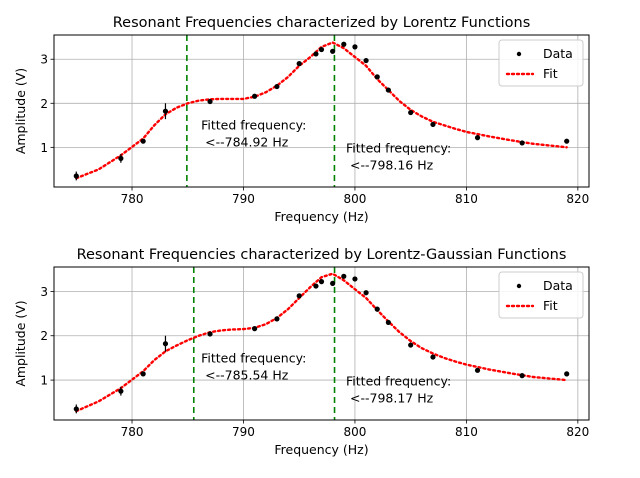  I want to click on annotation-value: <--798.17 Hz, so click(392, 397).